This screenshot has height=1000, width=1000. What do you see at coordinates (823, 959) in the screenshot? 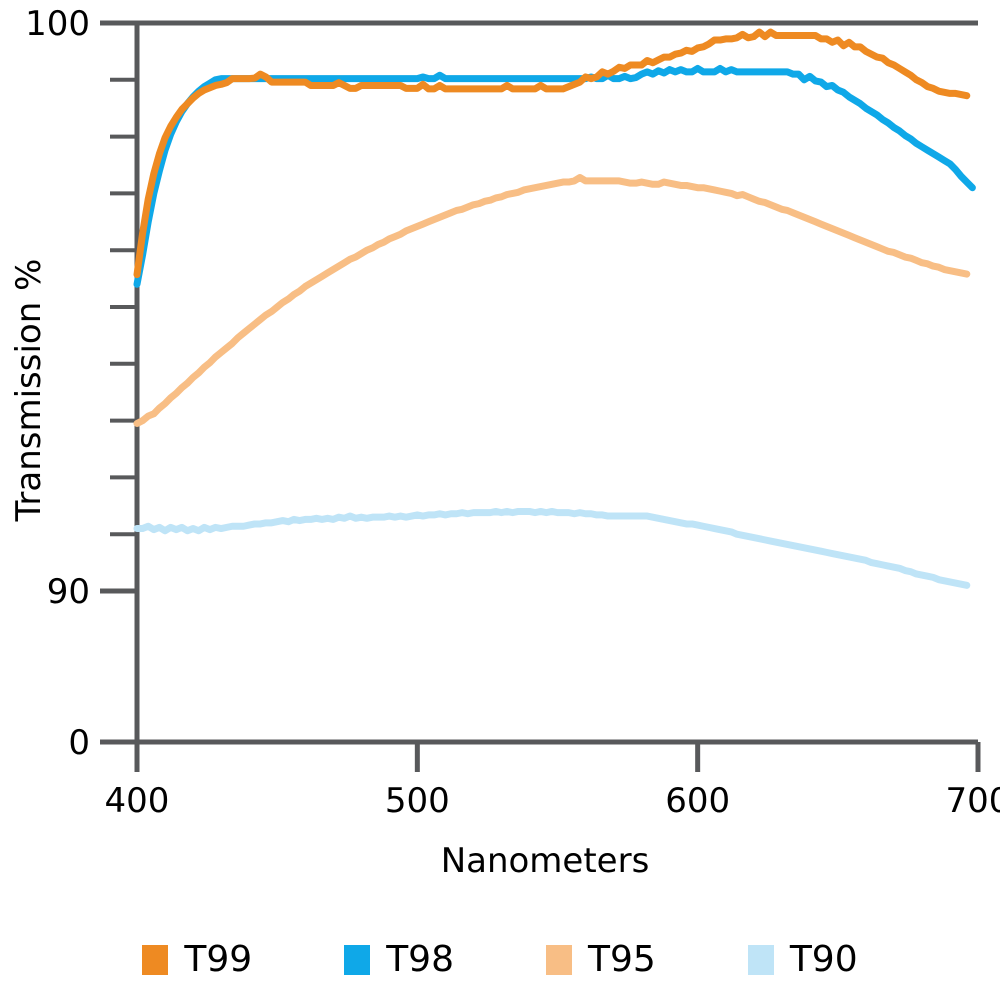
I see `legend-label-t90: T90` at bounding box center [823, 959].